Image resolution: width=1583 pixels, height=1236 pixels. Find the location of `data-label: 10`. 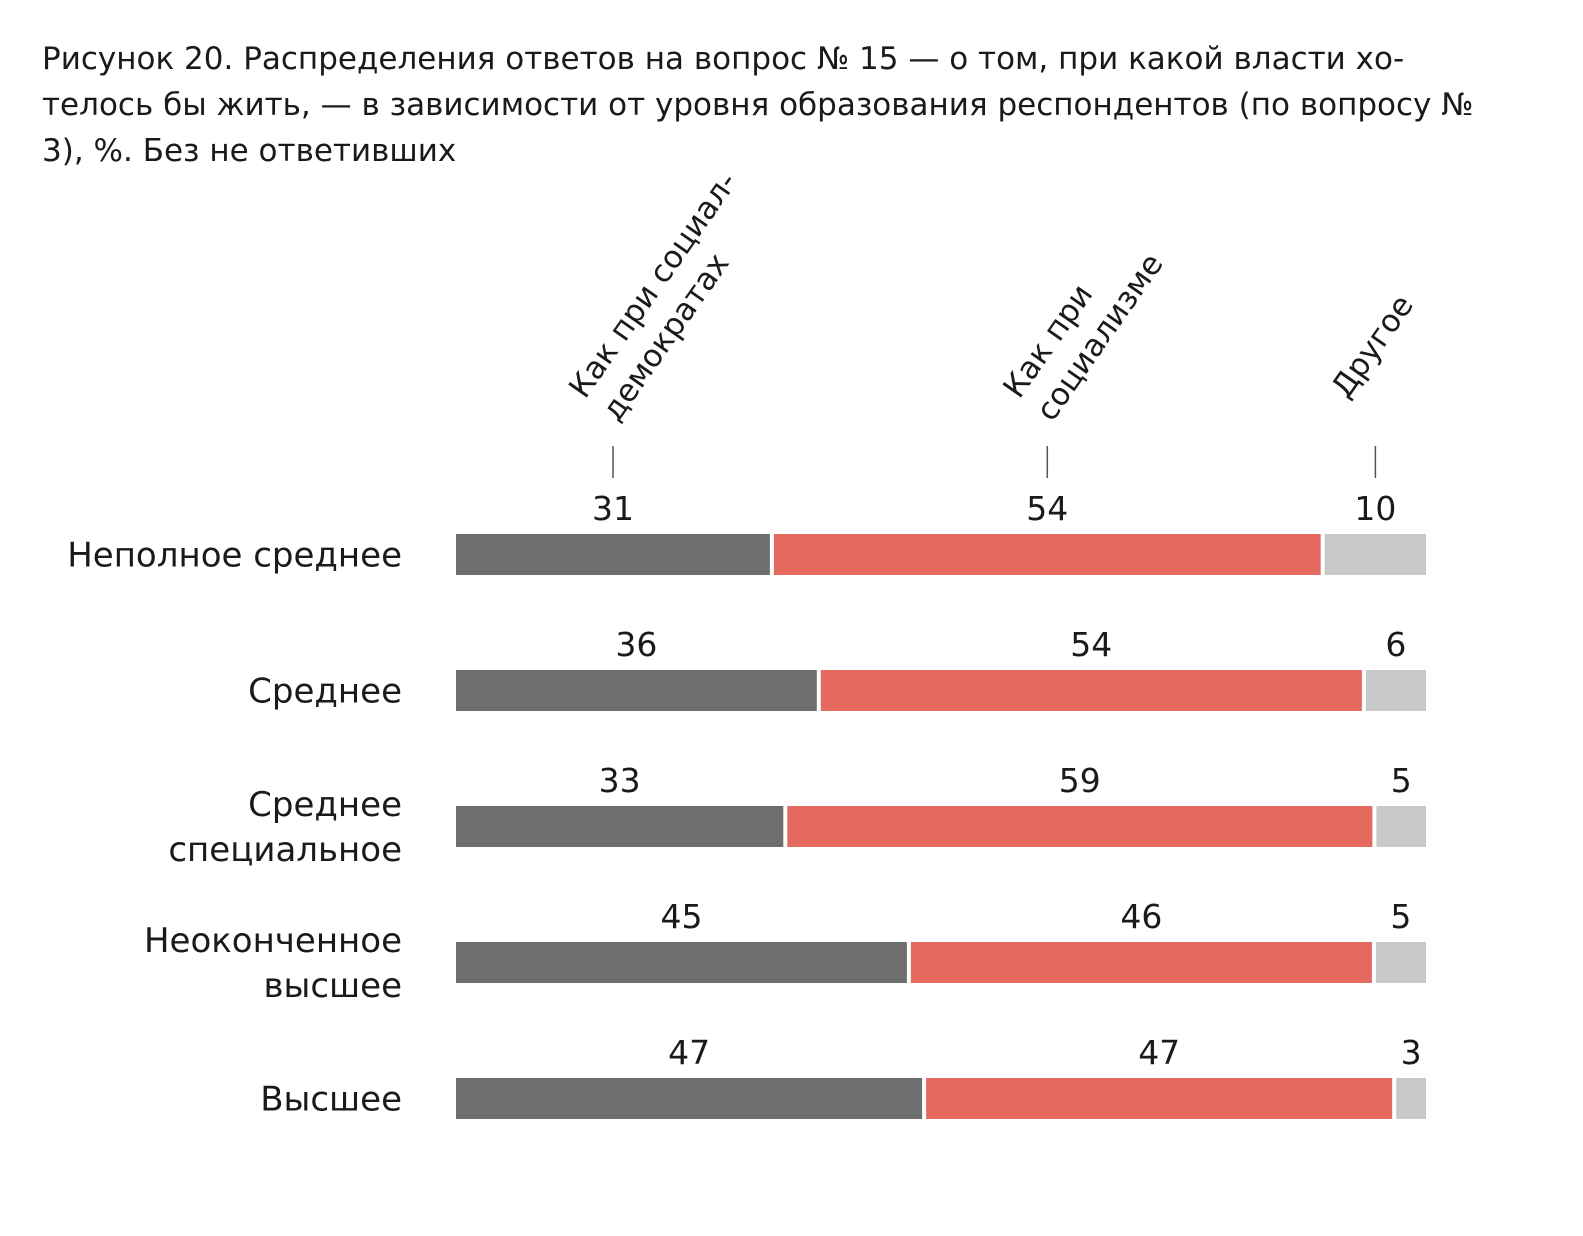

data-label: 10 is located at coordinates (1375, 508).